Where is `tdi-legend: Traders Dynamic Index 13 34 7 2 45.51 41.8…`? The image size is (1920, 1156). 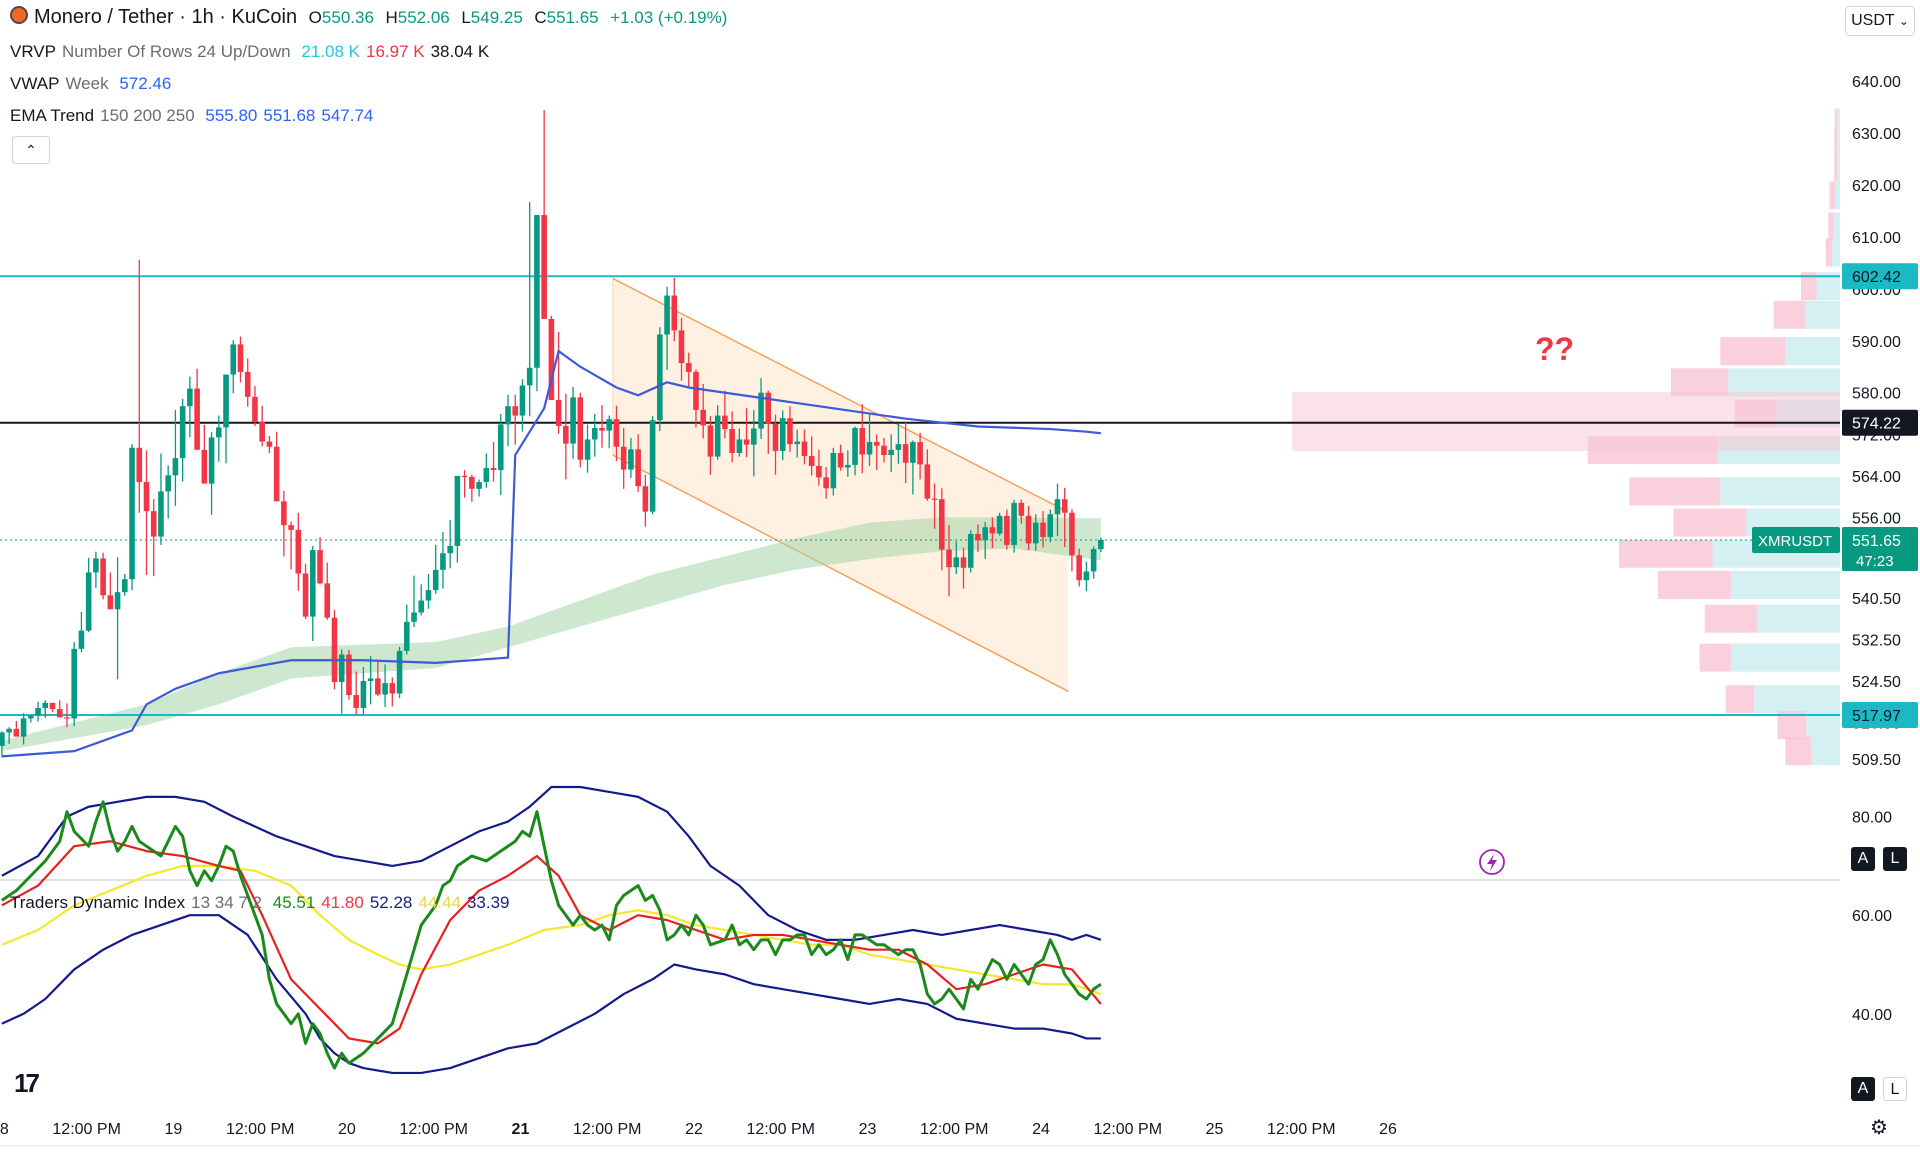 tdi-legend: Traders Dynamic Index 13 34 7 2 45.51 41.8… is located at coordinates (262, 903).